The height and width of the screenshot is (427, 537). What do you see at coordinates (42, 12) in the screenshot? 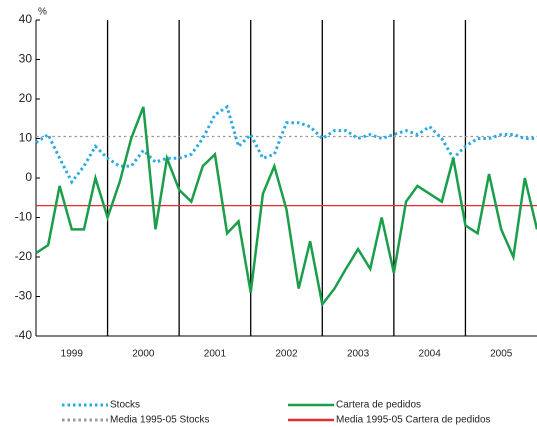
I see `y-unit: %` at bounding box center [42, 12].